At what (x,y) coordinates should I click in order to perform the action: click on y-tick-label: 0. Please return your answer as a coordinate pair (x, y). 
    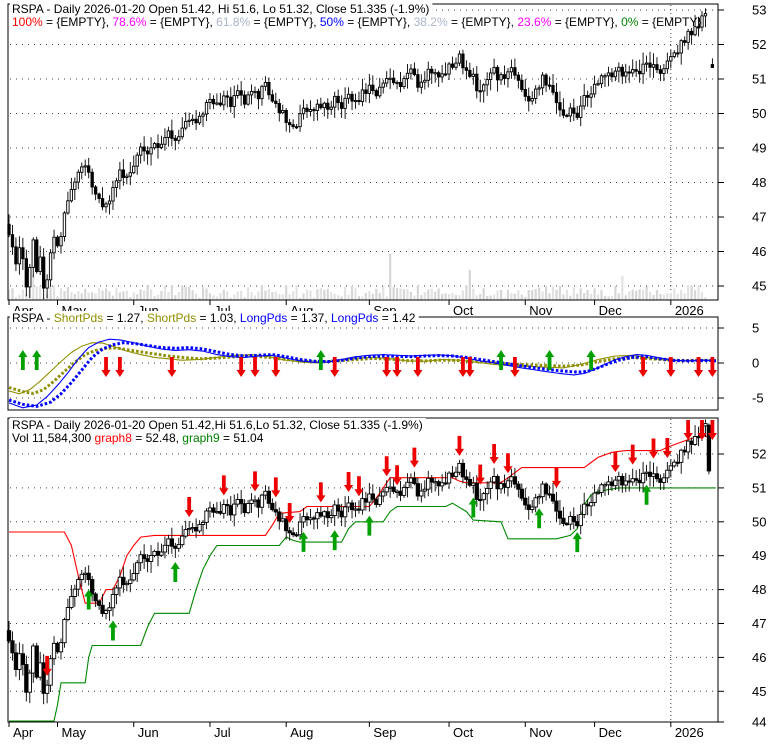
    Looking at the image, I should click on (755, 363).